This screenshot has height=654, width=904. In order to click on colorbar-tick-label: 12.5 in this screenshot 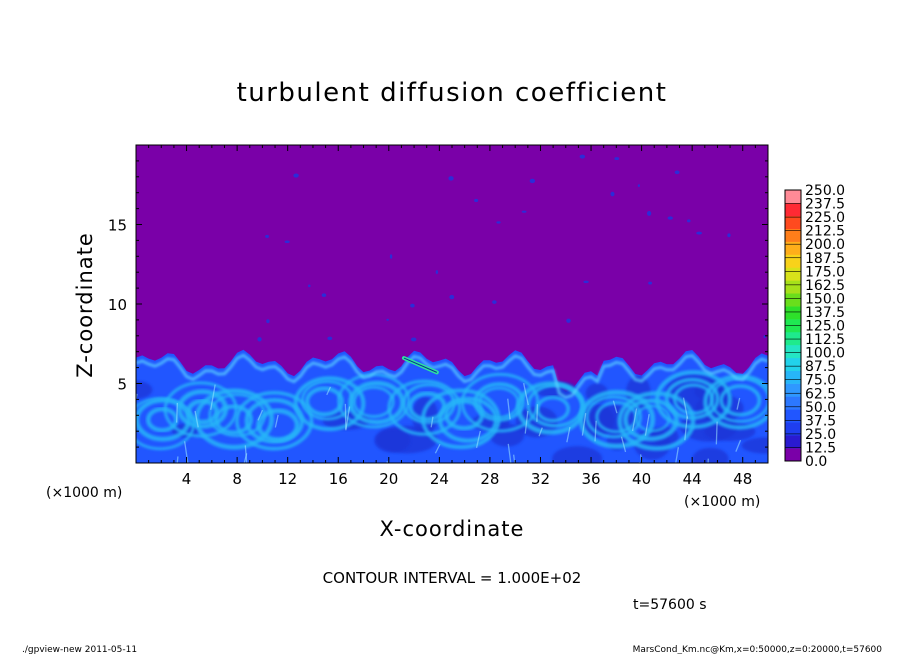, I will do `click(820, 448)`.